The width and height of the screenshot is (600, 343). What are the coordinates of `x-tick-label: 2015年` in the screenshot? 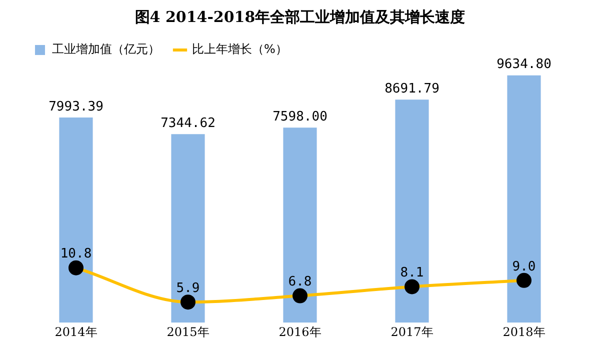 It's located at (188, 331).